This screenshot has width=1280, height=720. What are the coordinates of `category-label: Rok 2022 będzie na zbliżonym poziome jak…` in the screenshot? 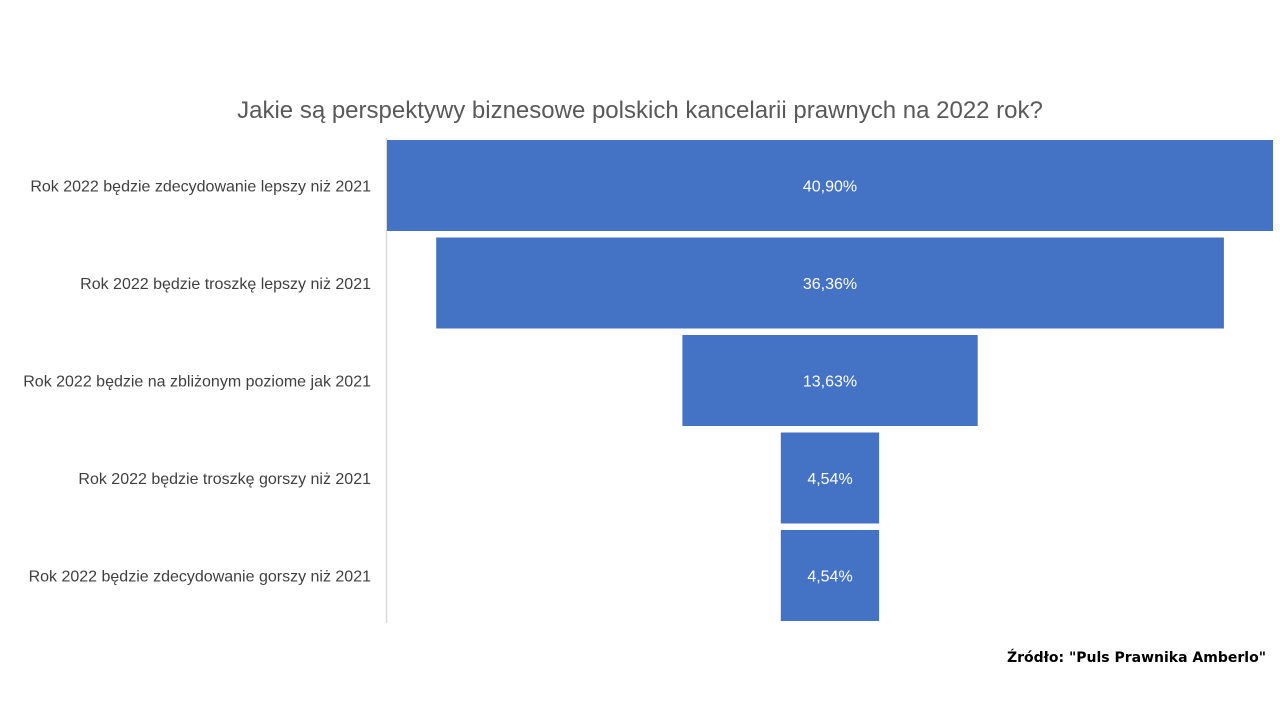 It's located at (197, 382).